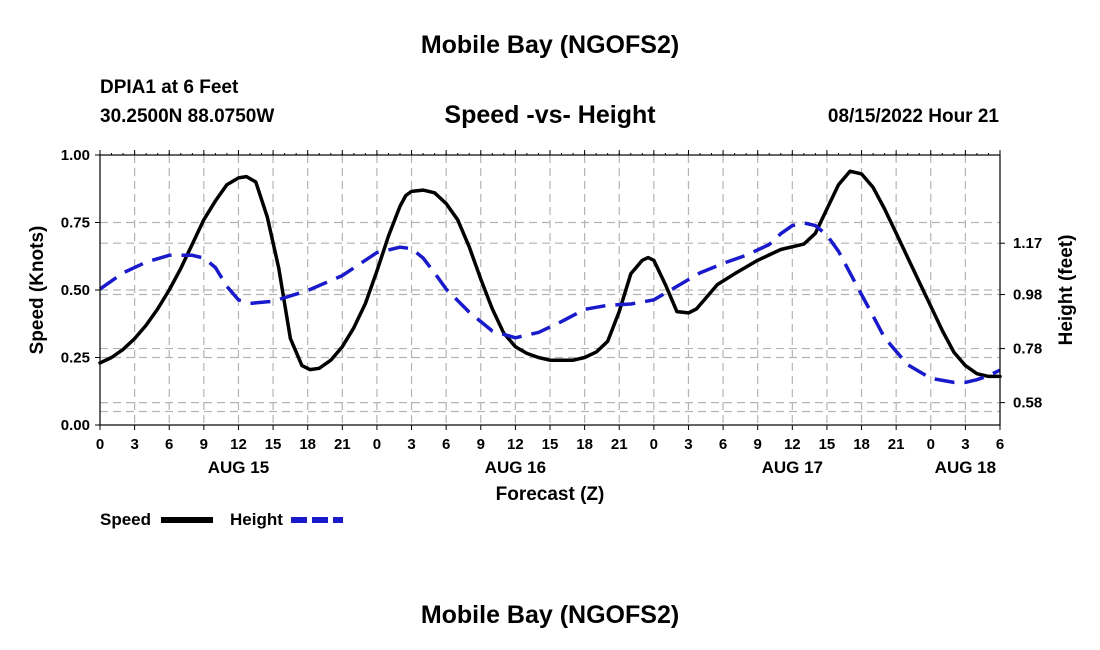  I want to click on y-right-tick-label: 1.17, so click(1027, 243).